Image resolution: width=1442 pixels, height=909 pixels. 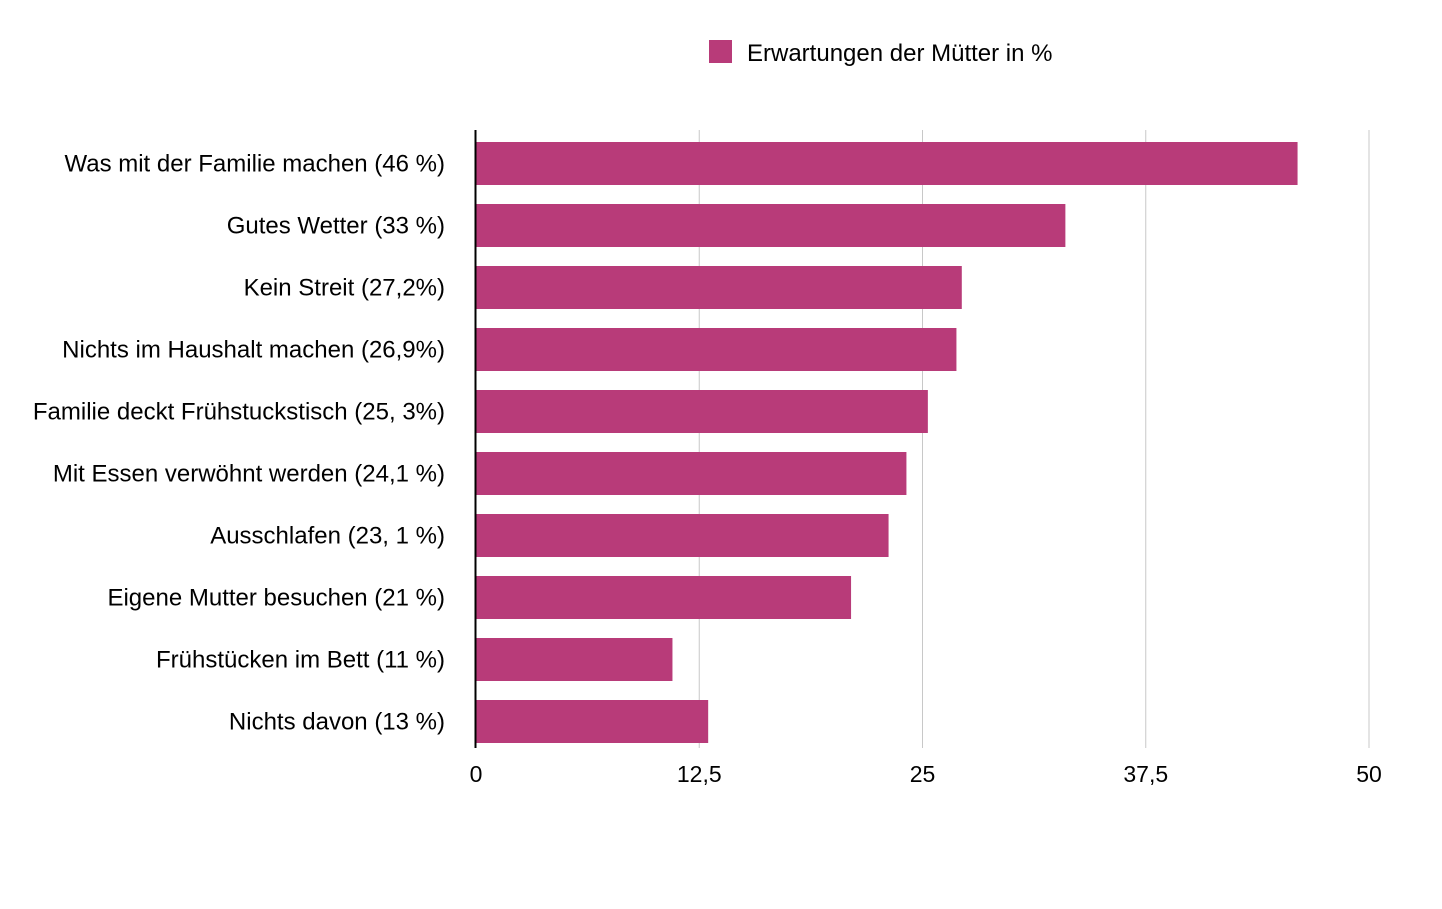 What do you see at coordinates (923, 774) in the screenshot?
I see `x-tick-label-2: 25` at bounding box center [923, 774].